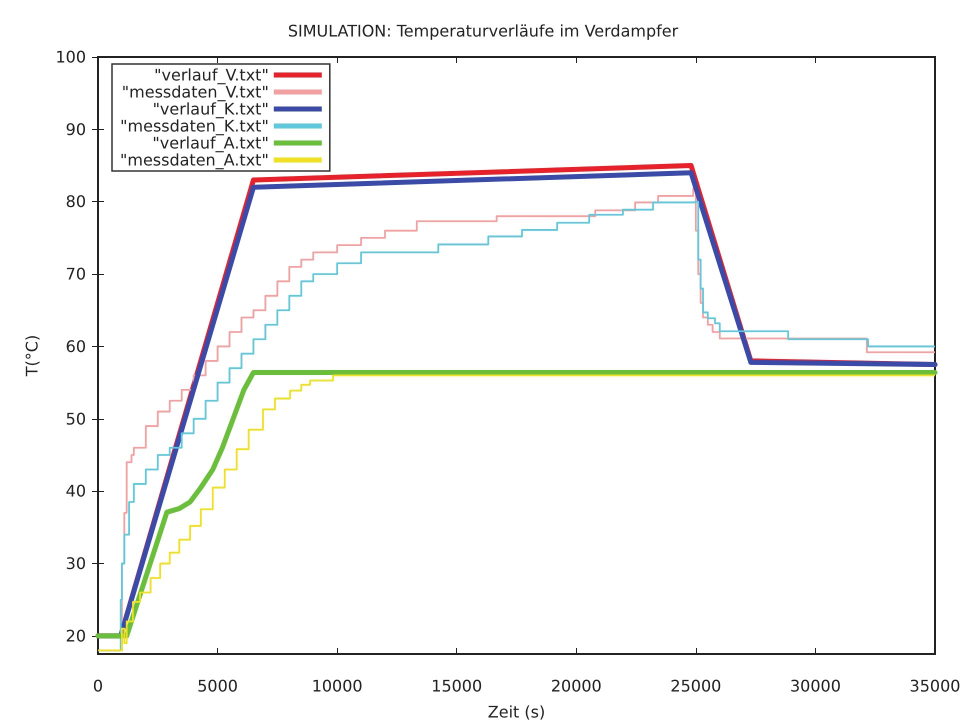 The width and height of the screenshot is (966, 725). What do you see at coordinates (76, 491) in the screenshot?
I see `y-tick-label: 40` at bounding box center [76, 491].